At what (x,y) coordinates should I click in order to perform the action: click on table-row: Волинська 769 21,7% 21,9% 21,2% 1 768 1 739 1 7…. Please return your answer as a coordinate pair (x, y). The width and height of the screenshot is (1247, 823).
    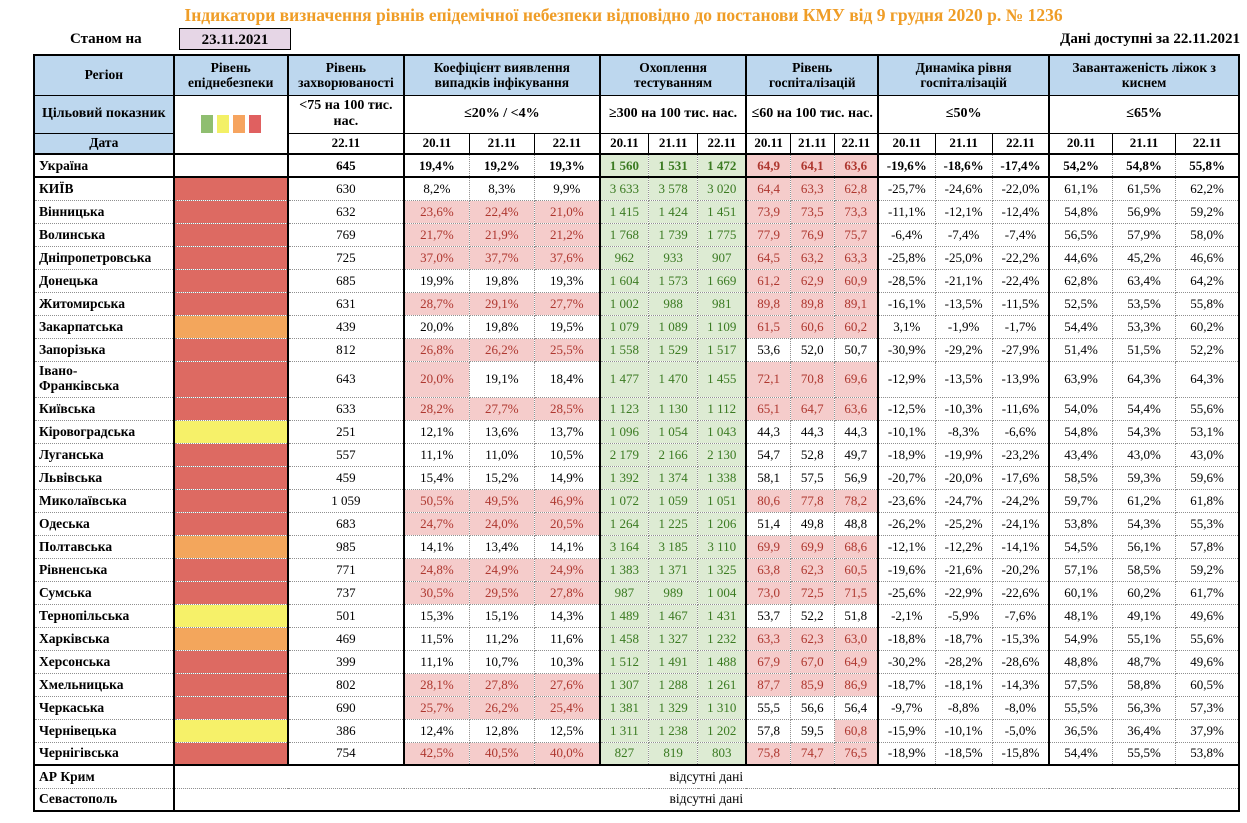
    Looking at the image, I should click on (636, 234).